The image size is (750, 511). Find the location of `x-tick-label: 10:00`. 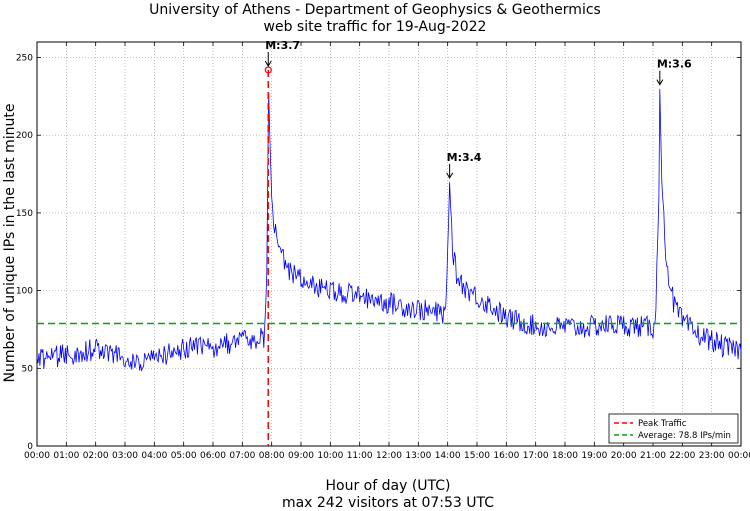

x-tick-label: 10:00 is located at coordinates (330, 456).